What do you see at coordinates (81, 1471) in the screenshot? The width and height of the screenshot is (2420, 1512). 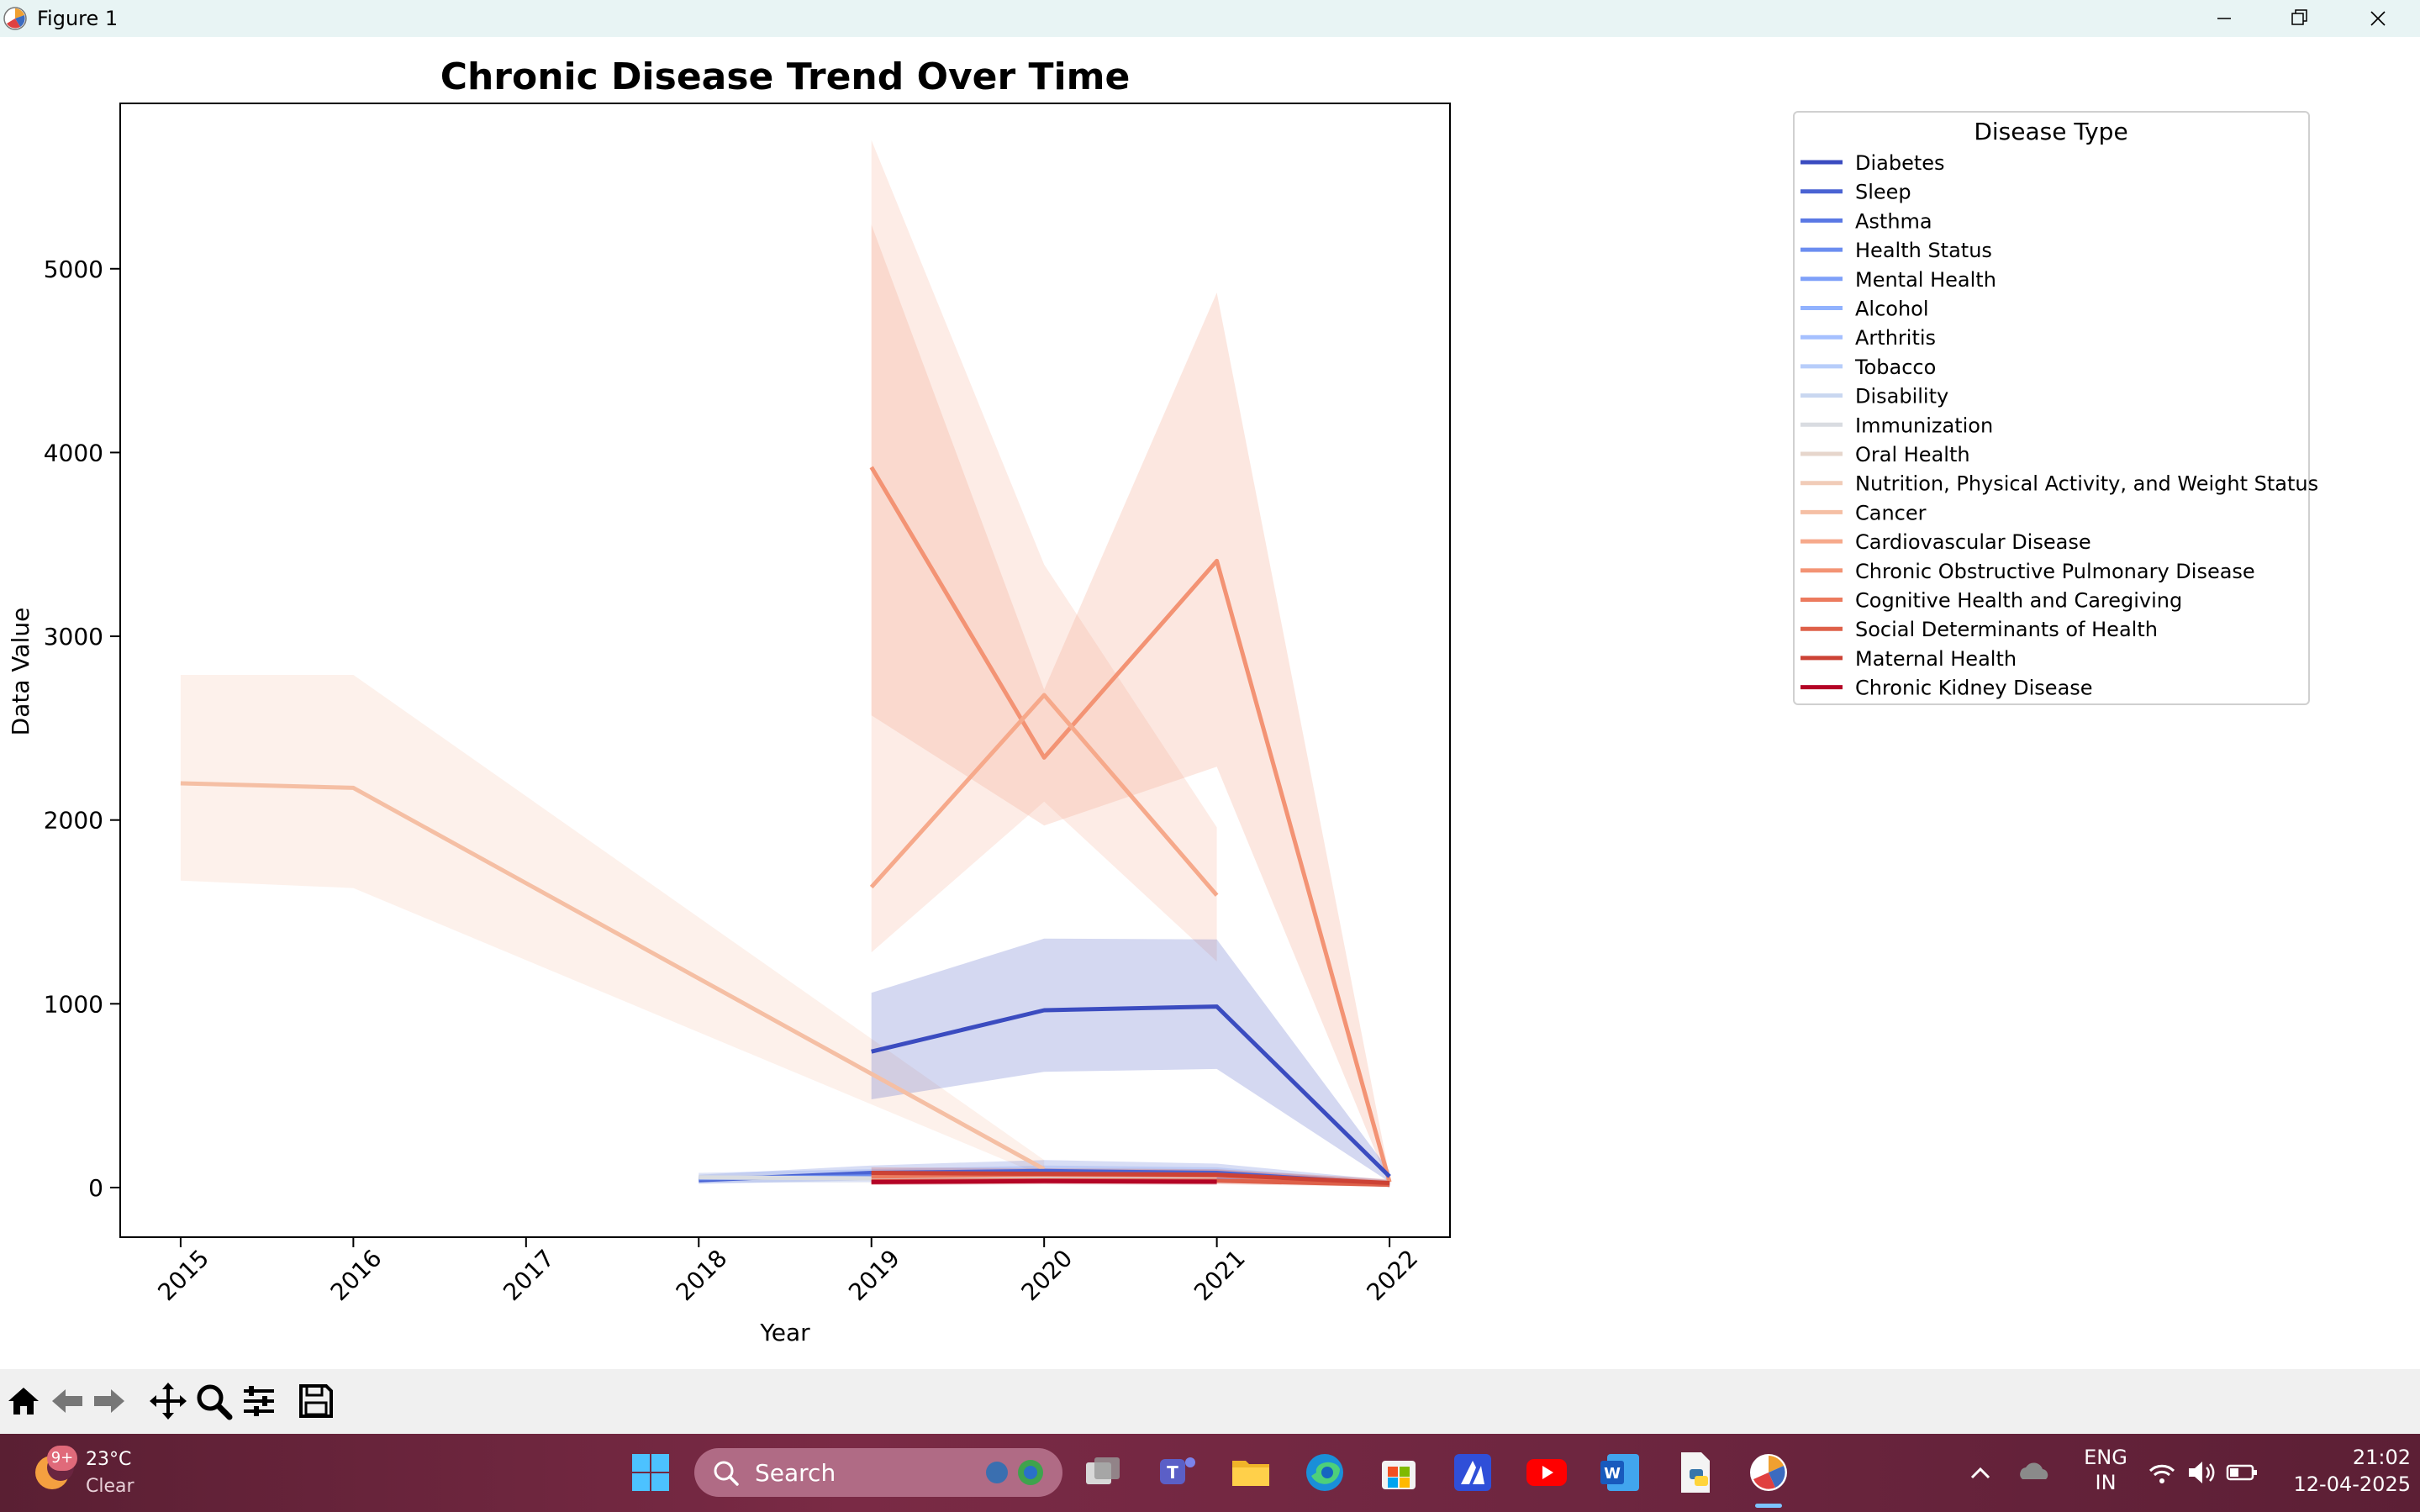 I see `weather-widget: 9+ 23°C Clear` at bounding box center [81, 1471].